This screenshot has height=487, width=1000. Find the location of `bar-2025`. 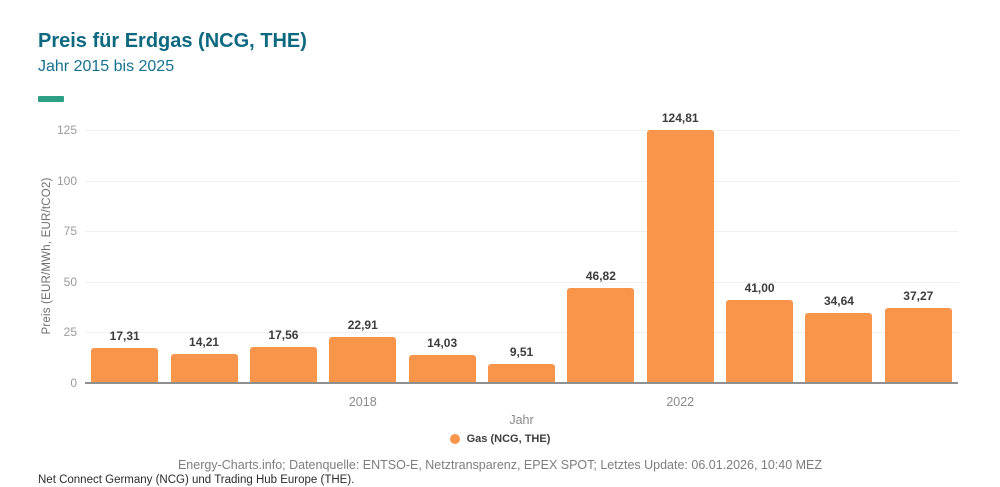

bar-2025 is located at coordinates (918, 345).